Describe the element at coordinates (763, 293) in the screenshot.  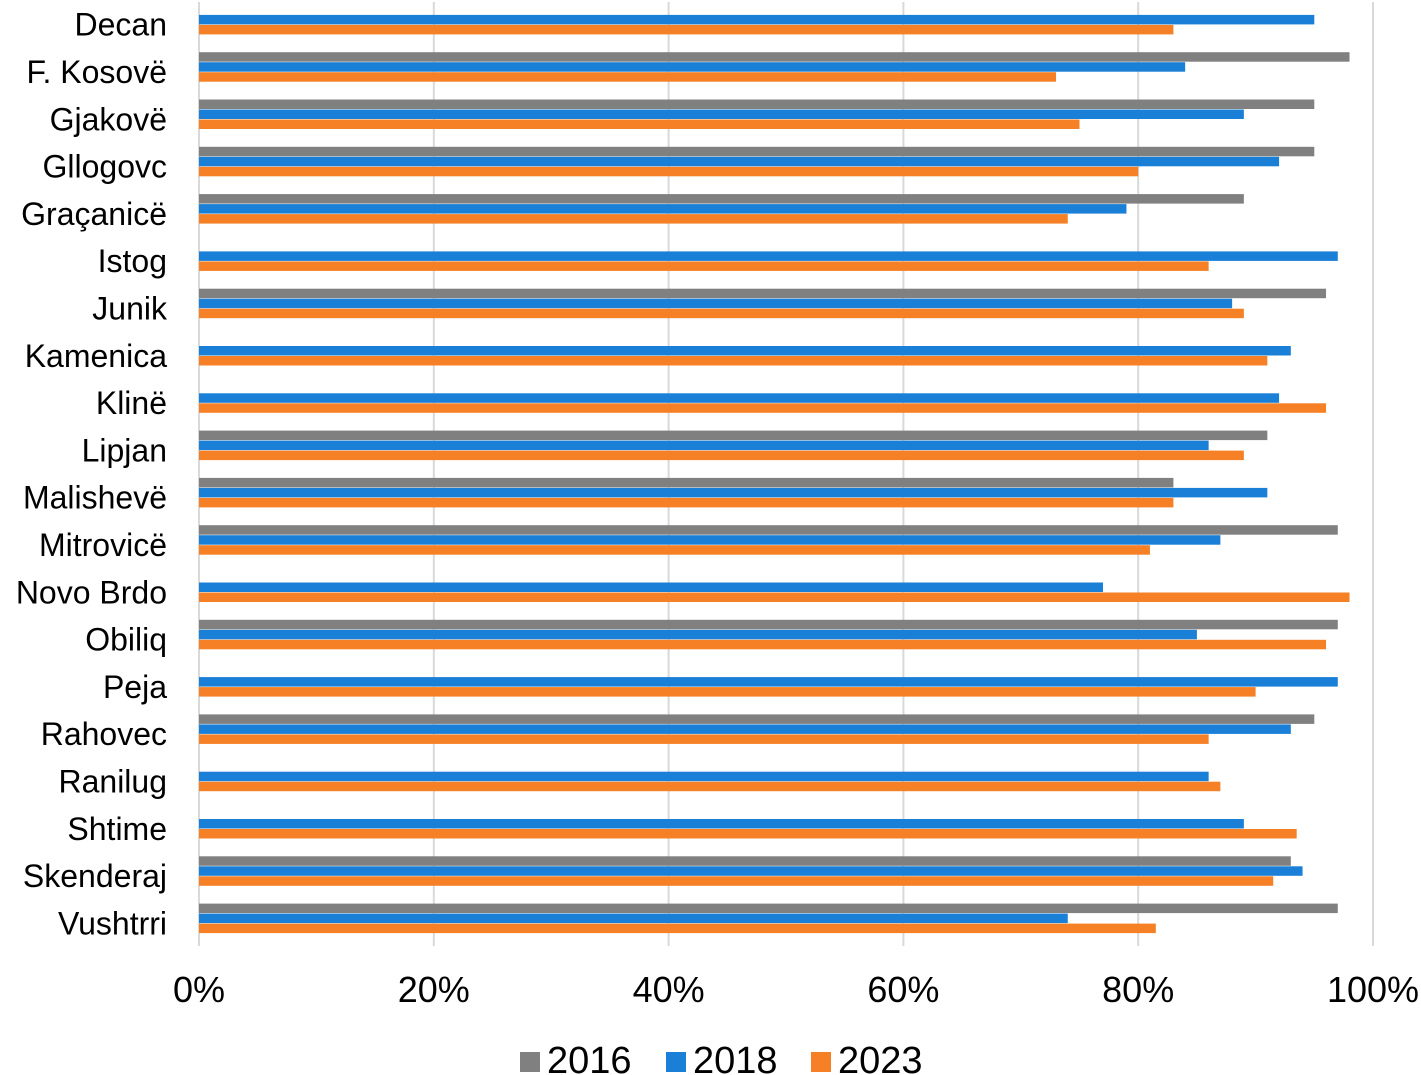
I see `bar-junik-2016` at that location.